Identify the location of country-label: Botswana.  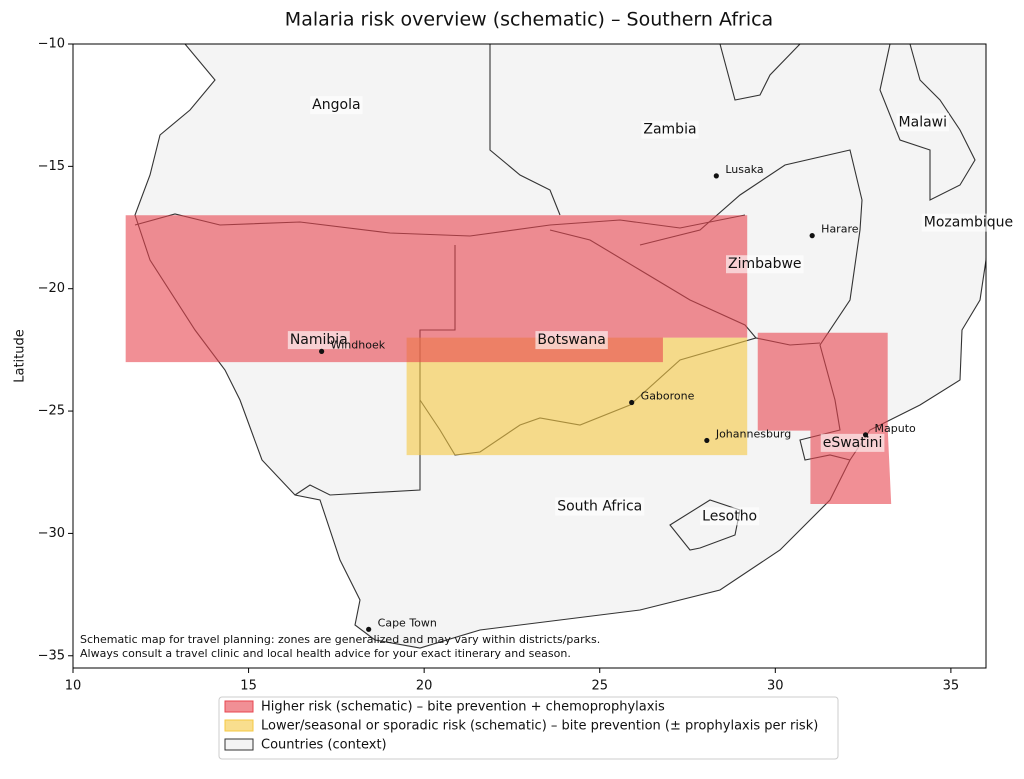
(571, 340).